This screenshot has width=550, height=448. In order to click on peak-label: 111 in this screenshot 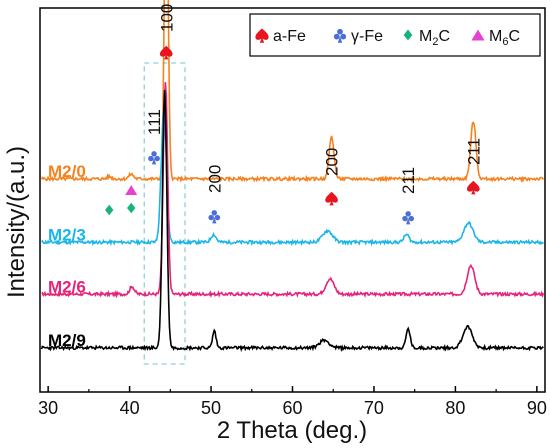, I will do `click(154, 122)`.